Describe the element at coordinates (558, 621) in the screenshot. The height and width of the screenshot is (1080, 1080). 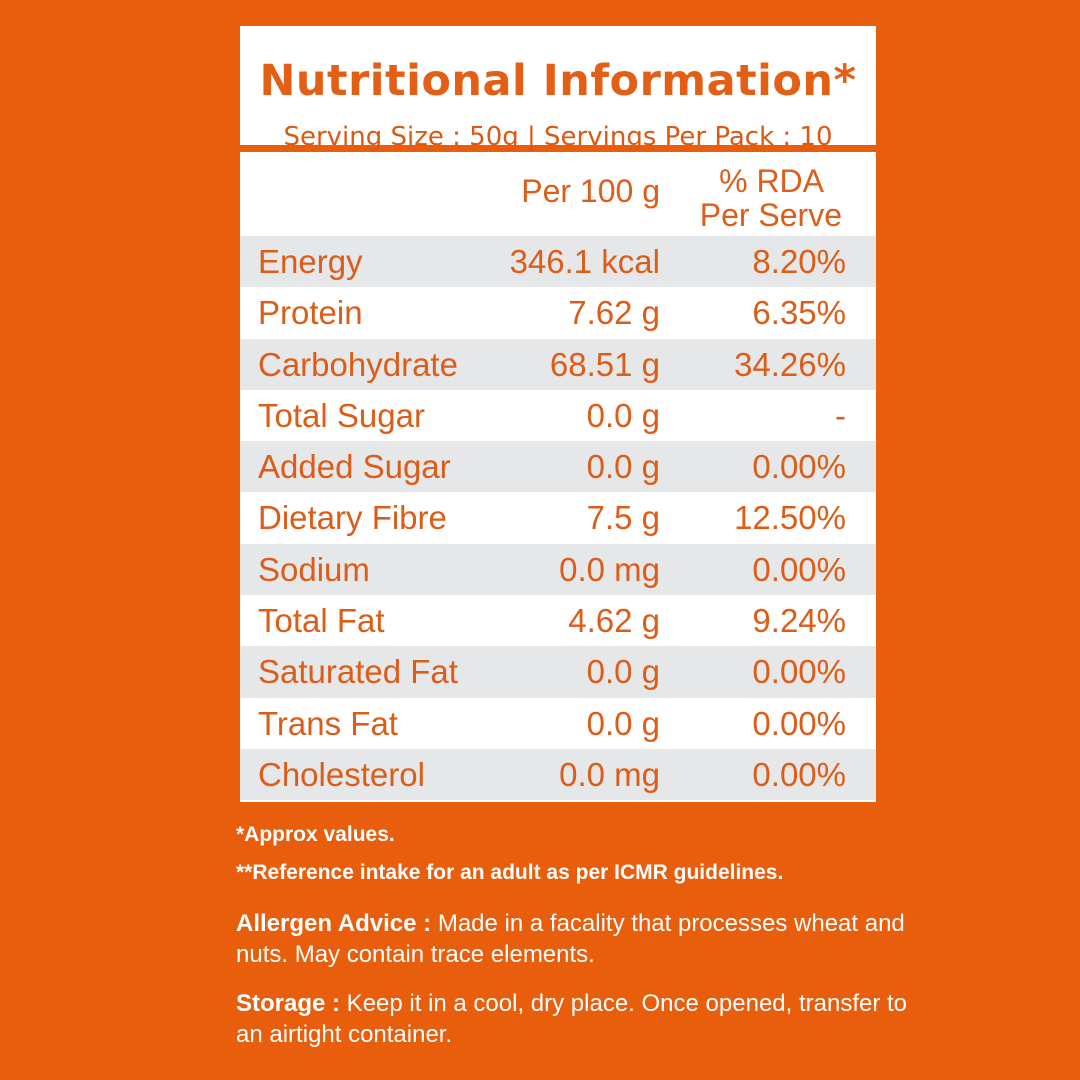
I see `table-row: Total Fat 4.62 g 9.24%` at that location.